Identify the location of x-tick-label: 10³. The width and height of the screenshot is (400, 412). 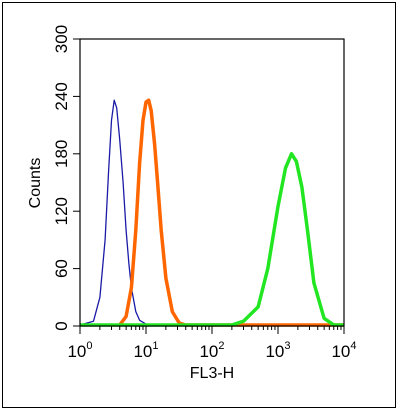
(277, 350).